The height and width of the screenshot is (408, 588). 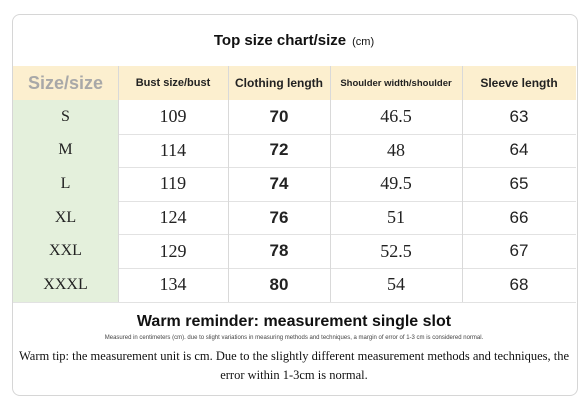 What do you see at coordinates (173, 149) in the screenshot?
I see `measurement: 114` at bounding box center [173, 149].